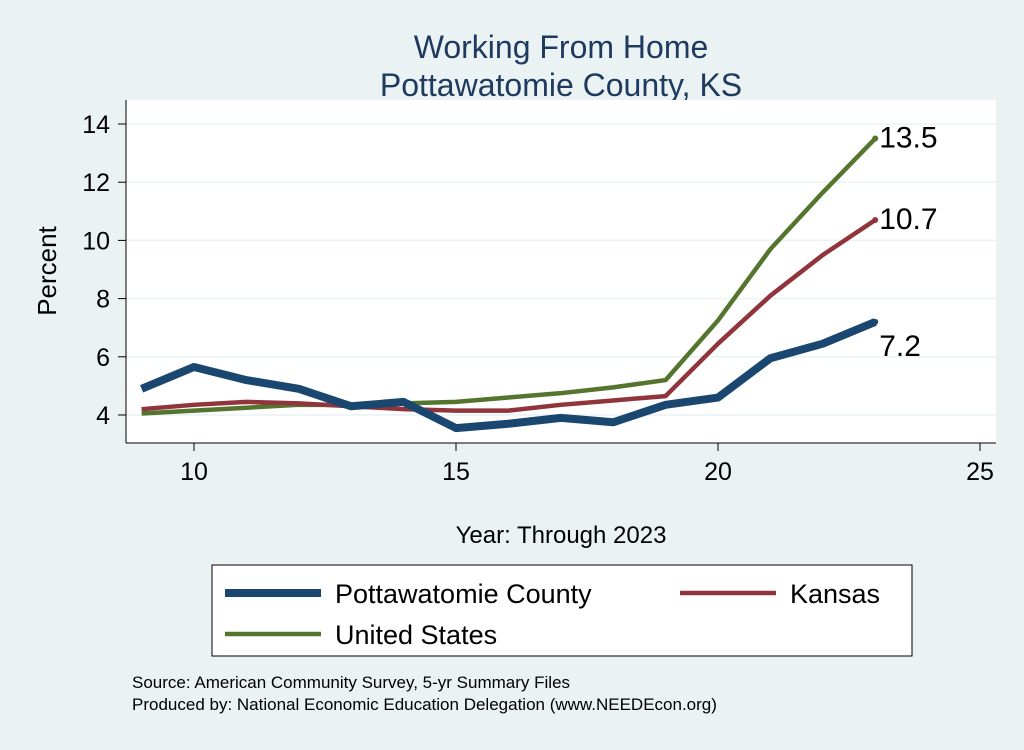  Describe the element at coordinates (416, 635) in the screenshot. I see `legend-label: United States` at that location.